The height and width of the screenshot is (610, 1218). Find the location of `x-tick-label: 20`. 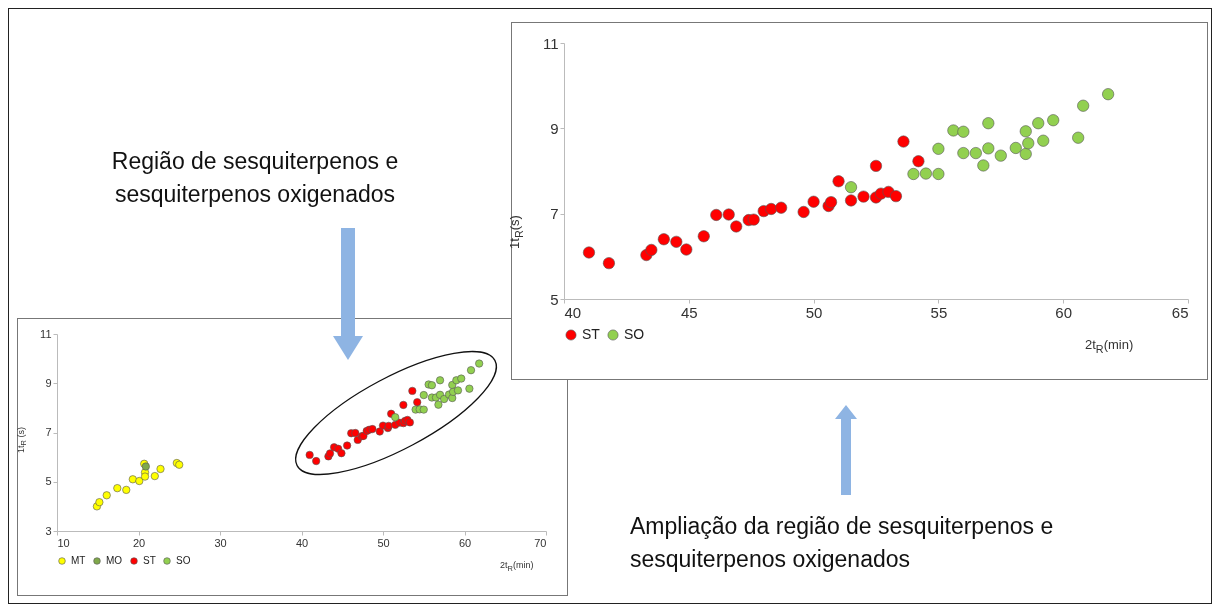

x-tick-label: 20 is located at coordinates (139, 542).